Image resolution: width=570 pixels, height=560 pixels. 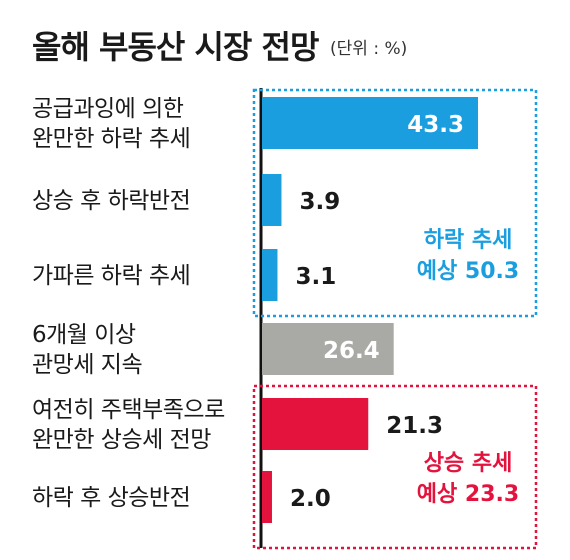 What do you see at coordinates (468, 463) in the screenshot?
I see `group-label-2: 상승 추세` at bounding box center [468, 463].